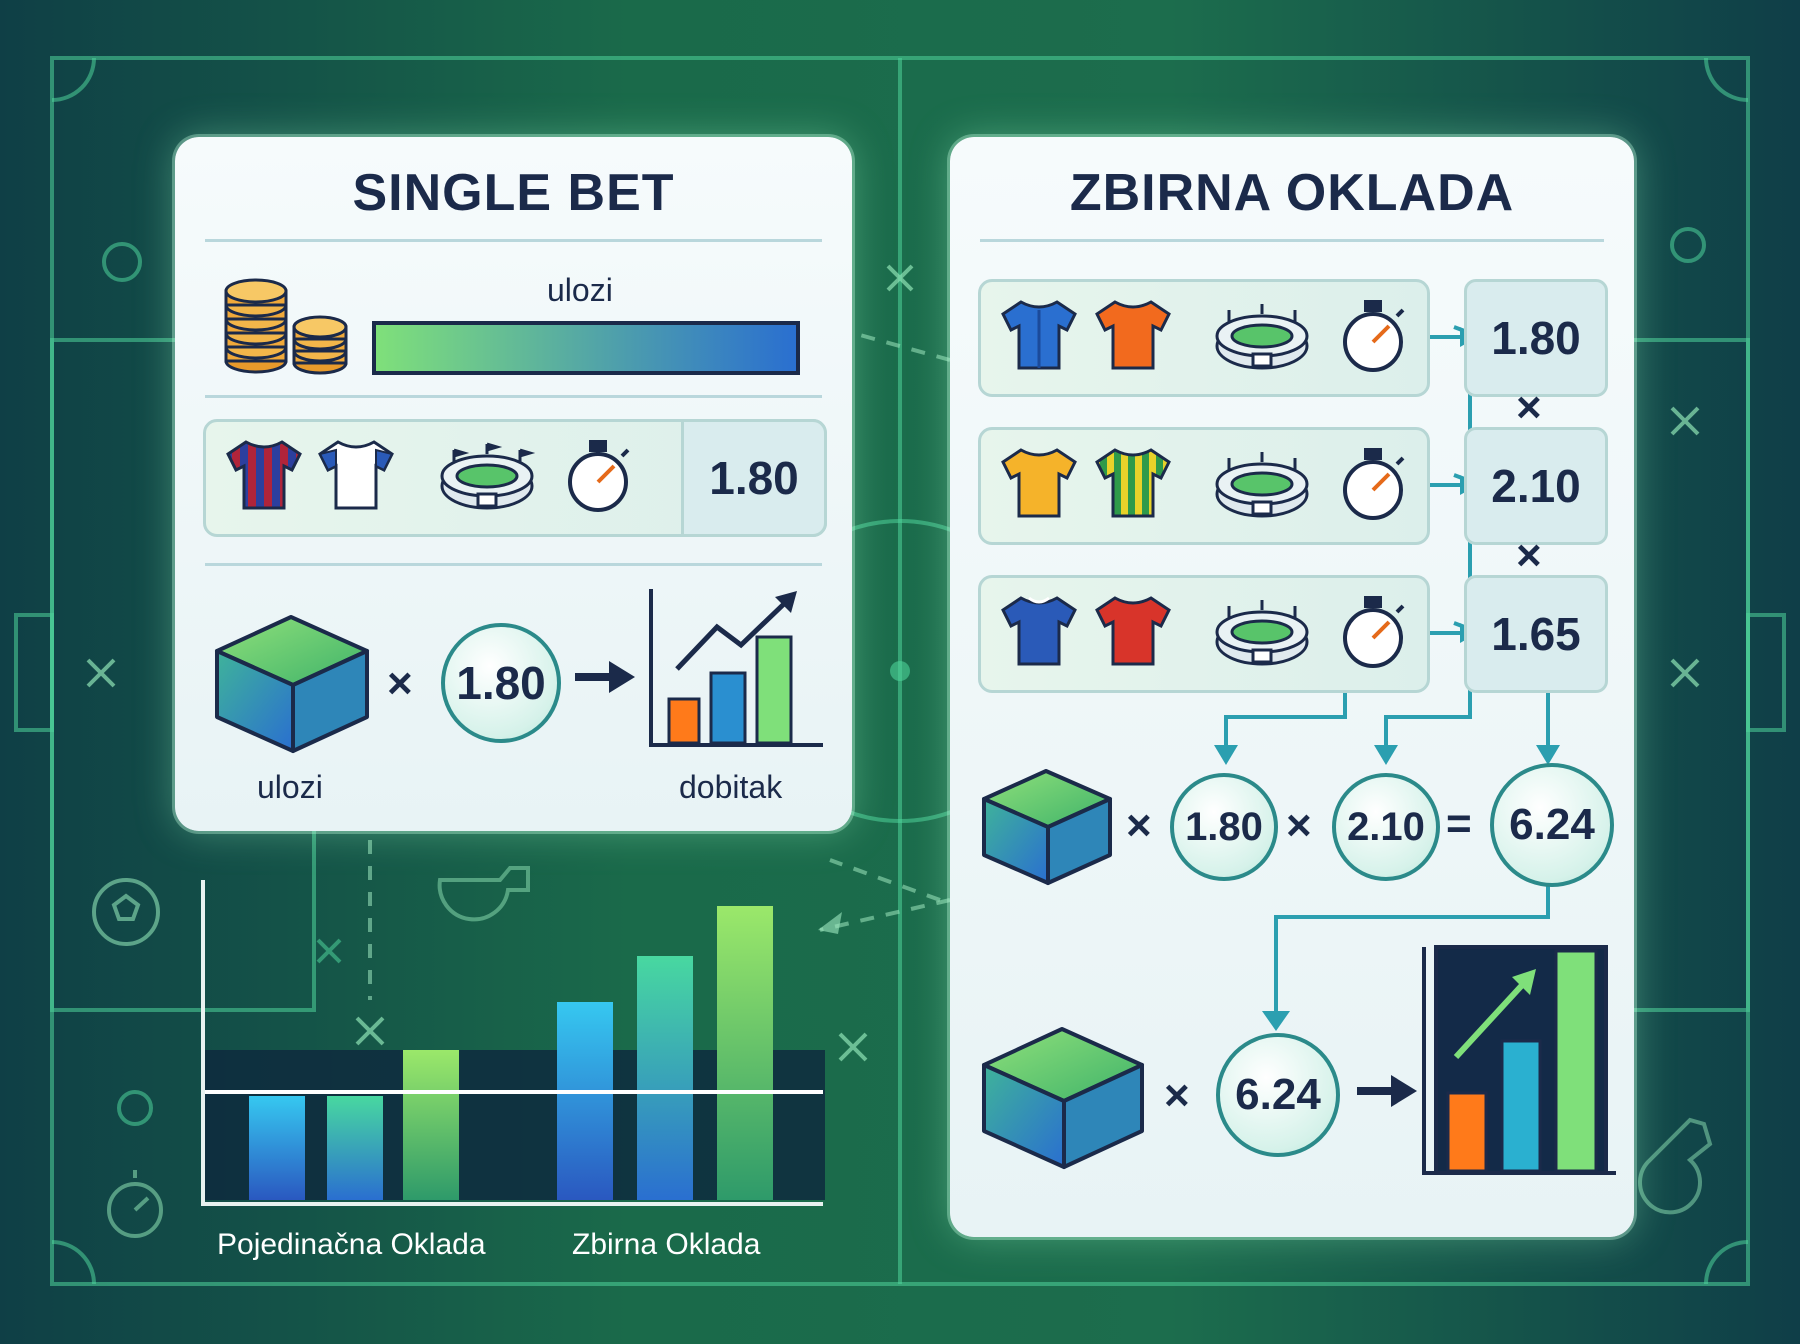 The width and height of the screenshot is (1800, 1344). I want to click on match-row: 1.80, so click(515, 478).